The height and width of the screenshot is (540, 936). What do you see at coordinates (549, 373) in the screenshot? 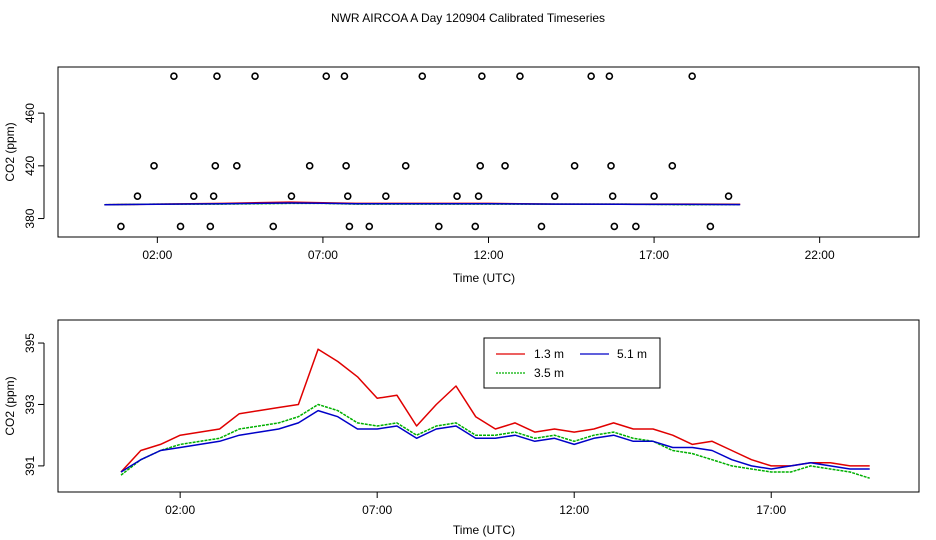
I see `legend-label-3-5m: 3.5 m` at bounding box center [549, 373].